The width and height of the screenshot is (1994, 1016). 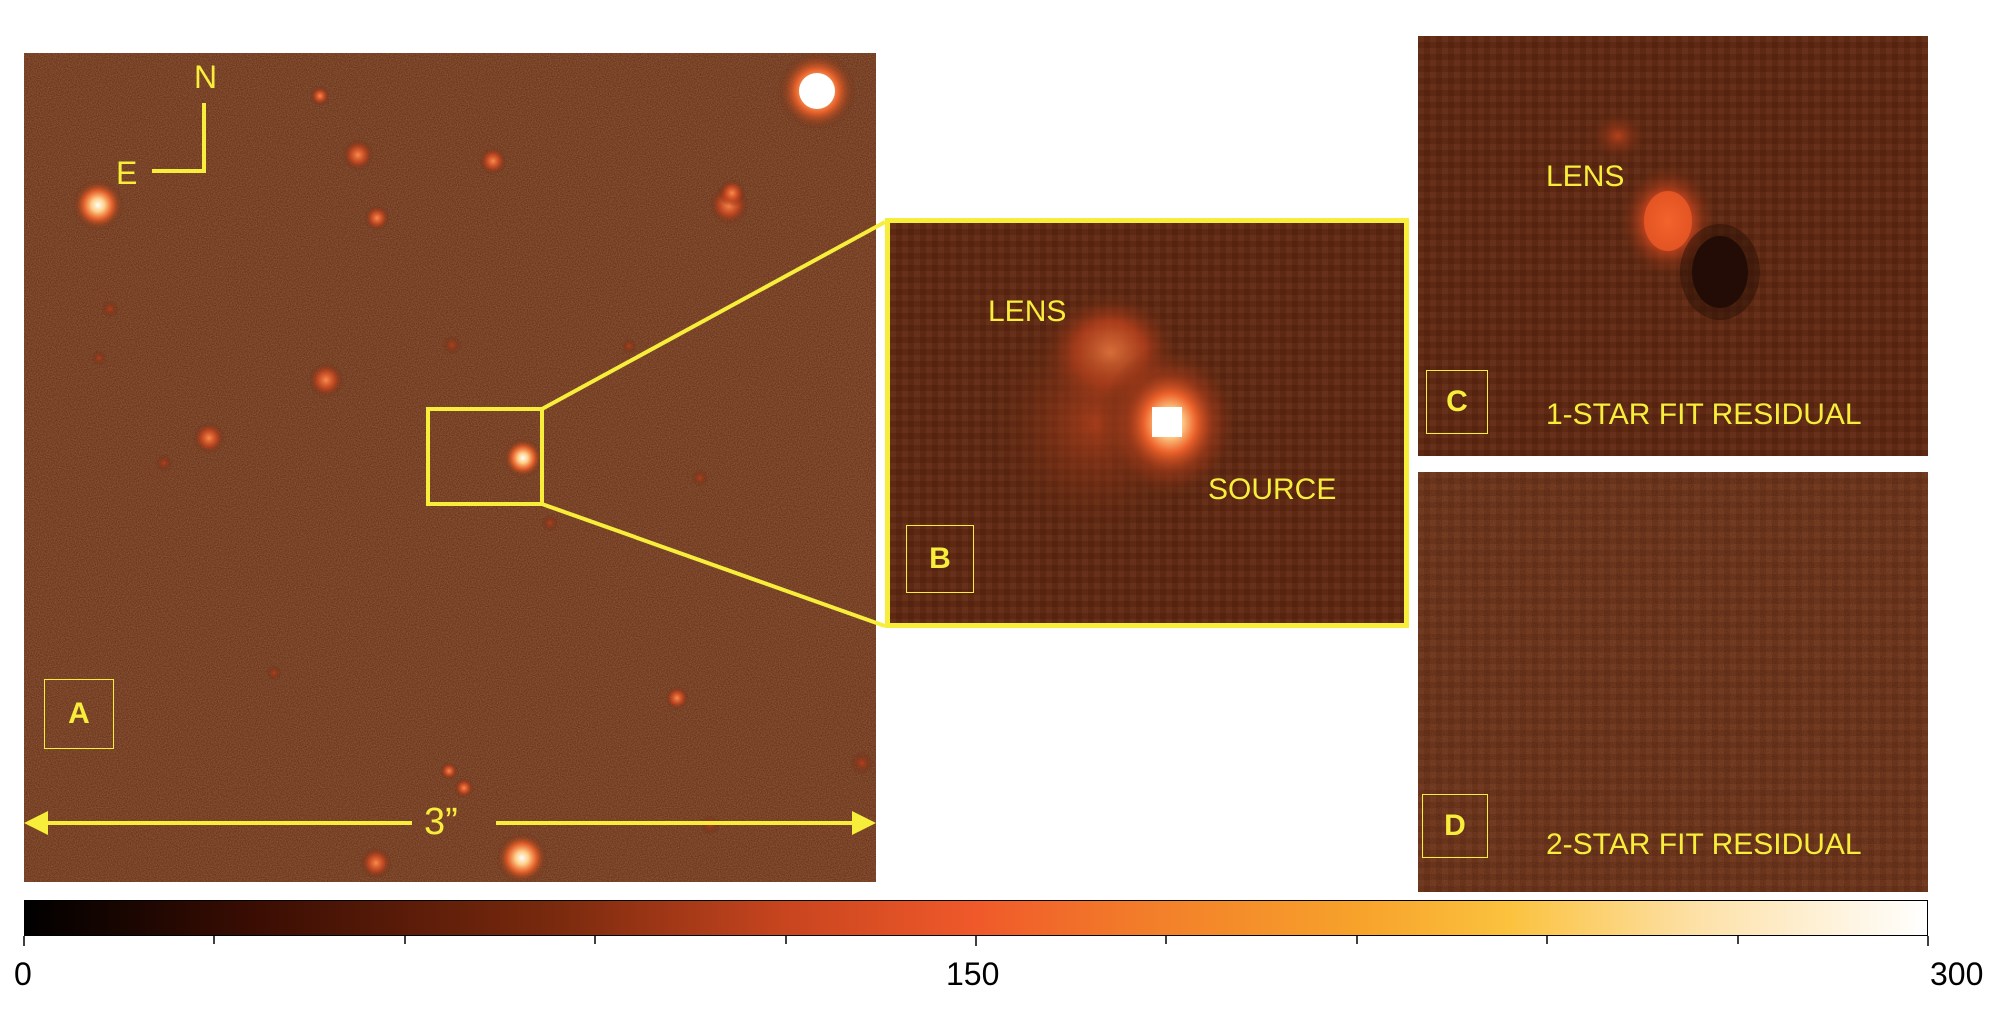 I want to click on zoom-pixels, so click(x=1147, y=423).